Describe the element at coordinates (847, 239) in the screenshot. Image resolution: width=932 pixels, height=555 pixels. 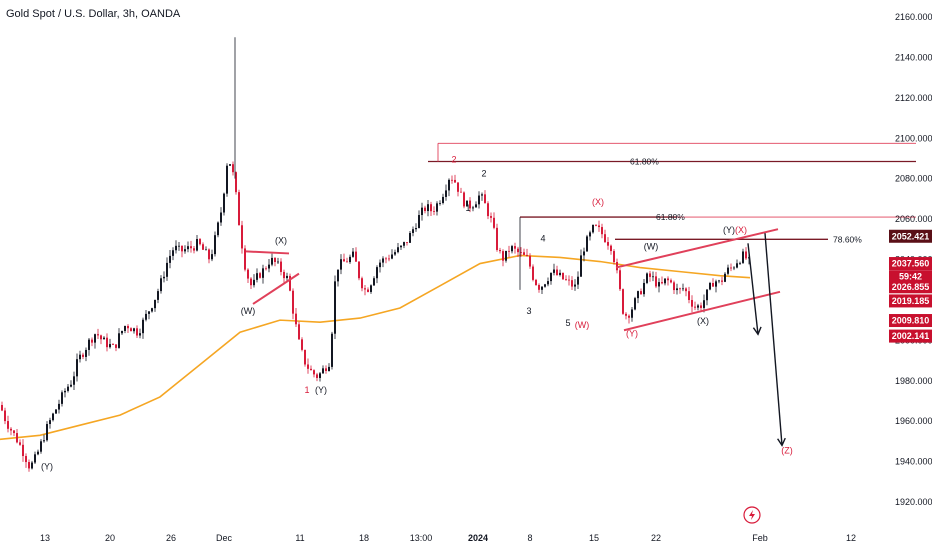
I see `fib-label: 78.60%` at that location.